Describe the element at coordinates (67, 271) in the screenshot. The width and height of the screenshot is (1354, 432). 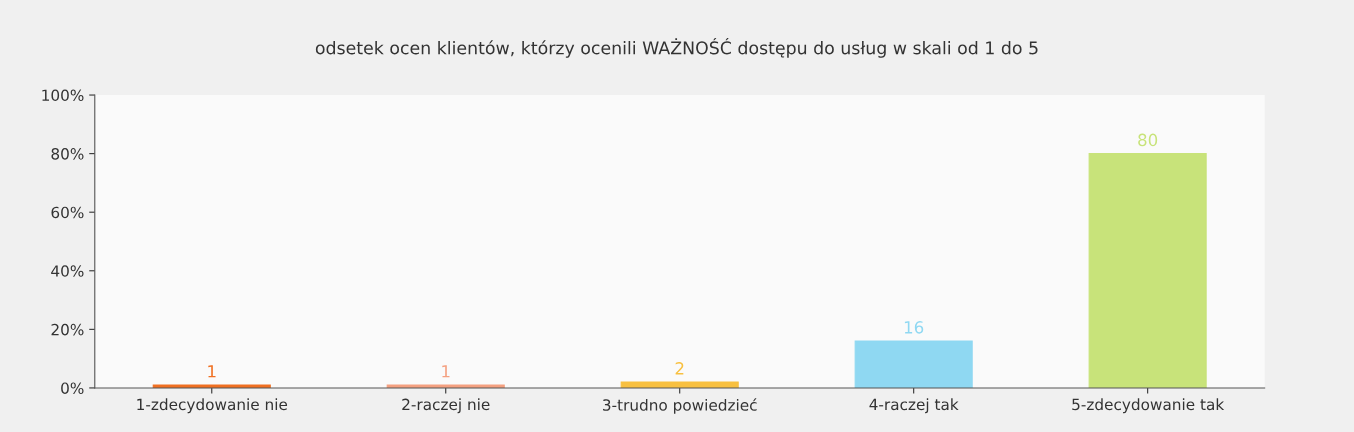
I see `y-tick-label: 40%` at that location.